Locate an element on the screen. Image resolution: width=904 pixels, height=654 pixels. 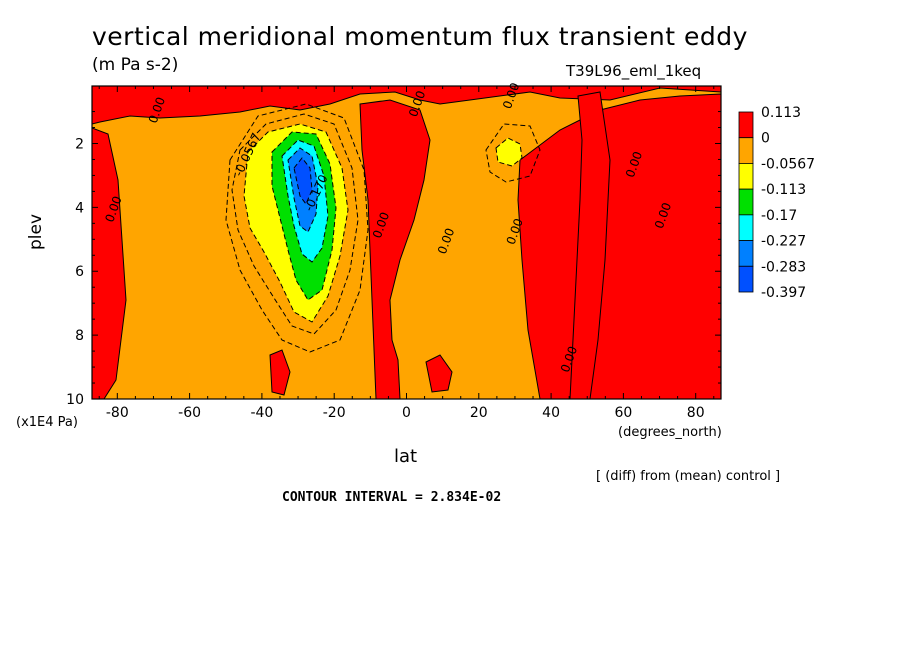
contour-interval: CONTOUR INTERVAL = 2.834E-02 is located at coordinates (392, 497).